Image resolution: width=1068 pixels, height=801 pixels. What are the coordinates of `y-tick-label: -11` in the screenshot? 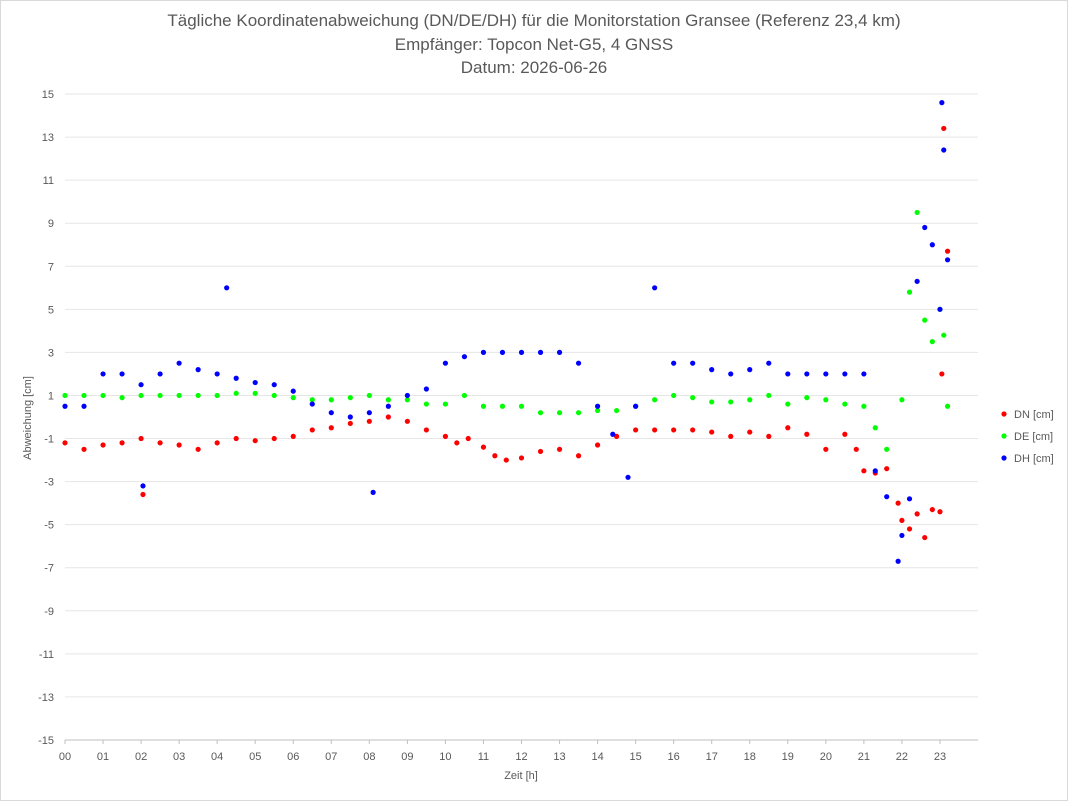 It's located at (46, 655).